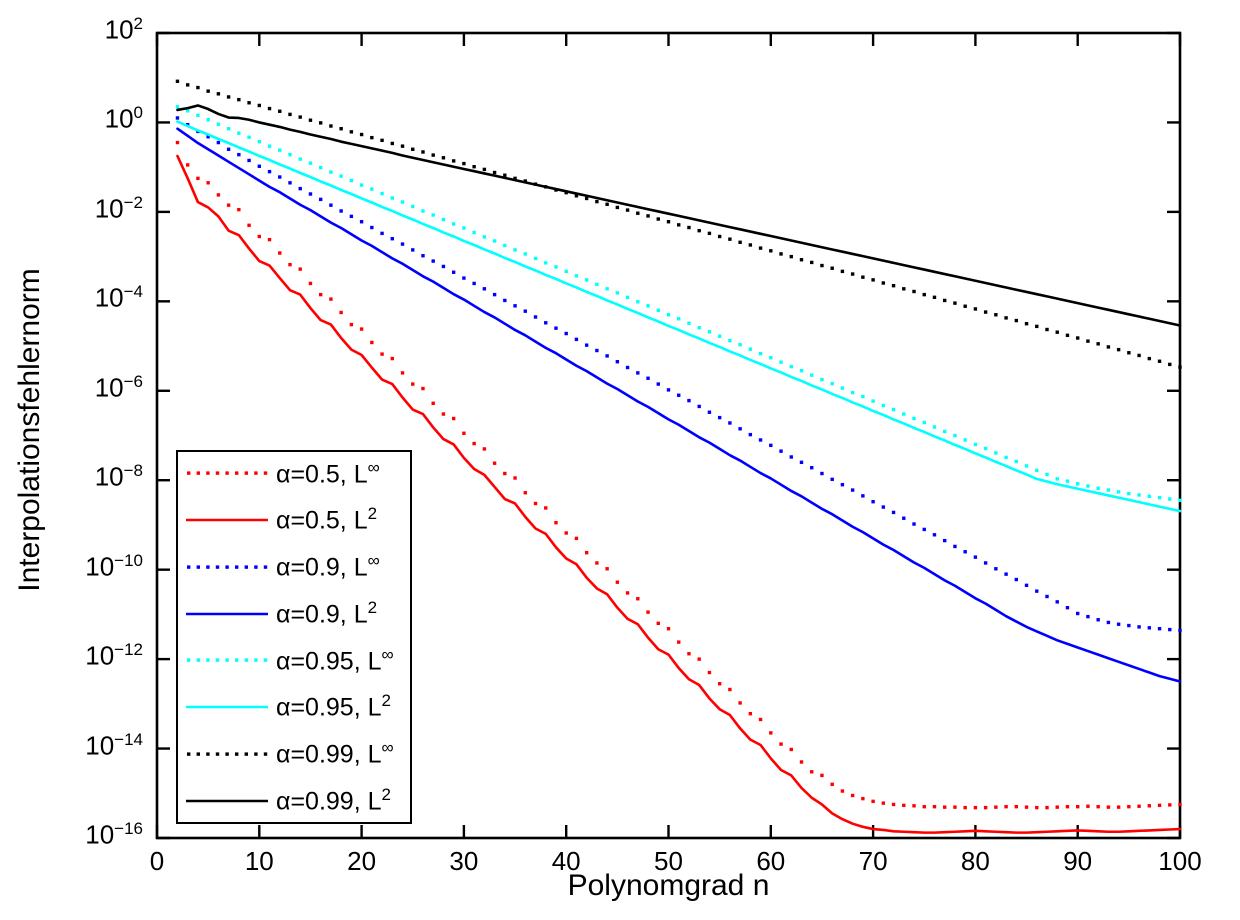 This screenshot has width=1240, height=920. What do you see at coordinates (227, 473) in the screenshot?
I see `legend-line-sample` at bounding box center [227, 473].